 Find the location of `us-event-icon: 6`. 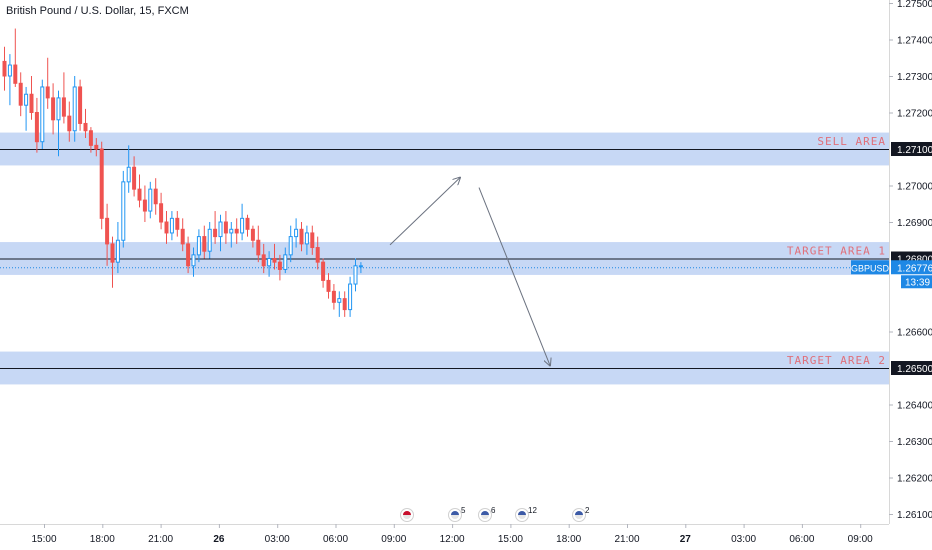

us-event-icon: 6 is located at coordinates (486, 514).